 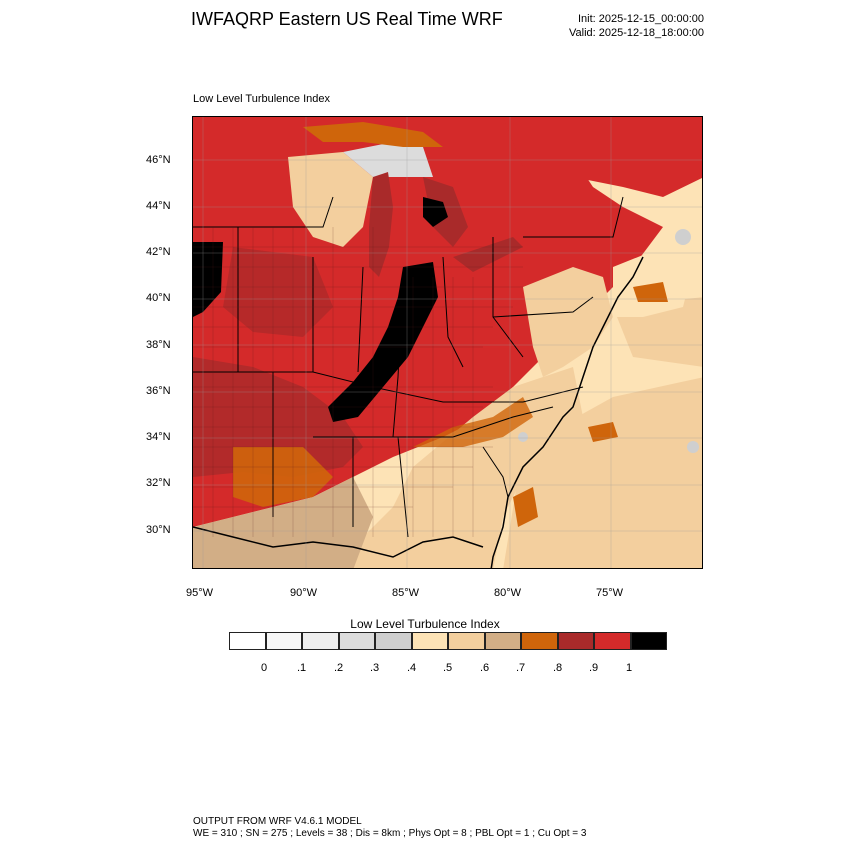 What do you see at coordinates (158, 298) in the screenshot?
I see `lat-tick-40: 40°N` at bounding box center [158, 298].